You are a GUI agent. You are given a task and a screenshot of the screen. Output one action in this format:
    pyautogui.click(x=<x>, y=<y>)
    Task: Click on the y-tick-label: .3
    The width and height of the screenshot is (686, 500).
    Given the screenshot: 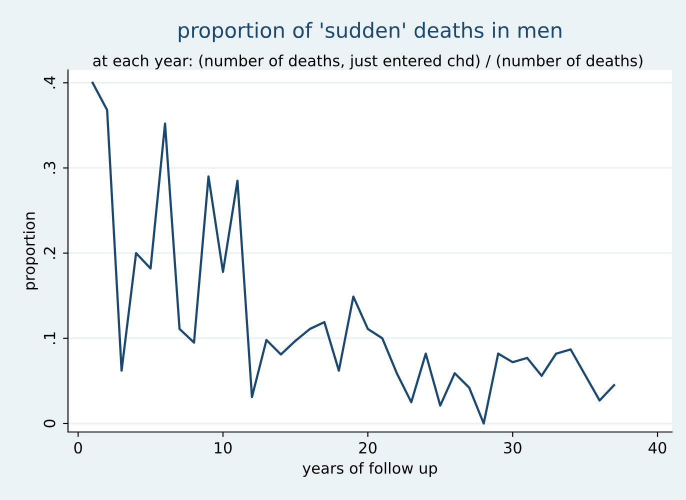 What is the action you would take?
    pyautogui.click(x=50, y=168)
    